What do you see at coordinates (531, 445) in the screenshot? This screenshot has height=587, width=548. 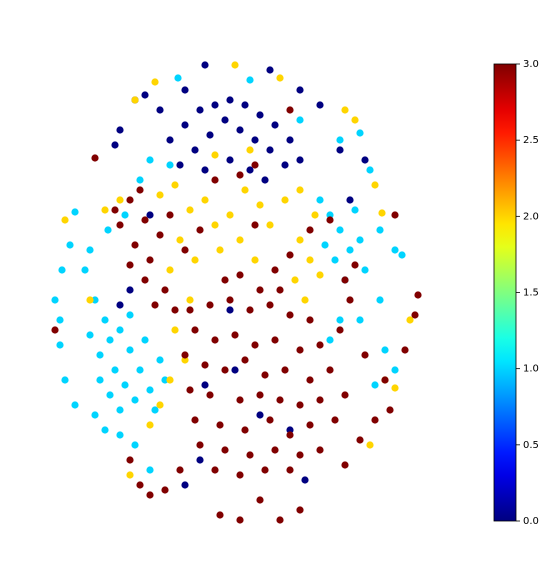 I see `colorbar-tick-label: 0.5` at bounding box center [531, 445].